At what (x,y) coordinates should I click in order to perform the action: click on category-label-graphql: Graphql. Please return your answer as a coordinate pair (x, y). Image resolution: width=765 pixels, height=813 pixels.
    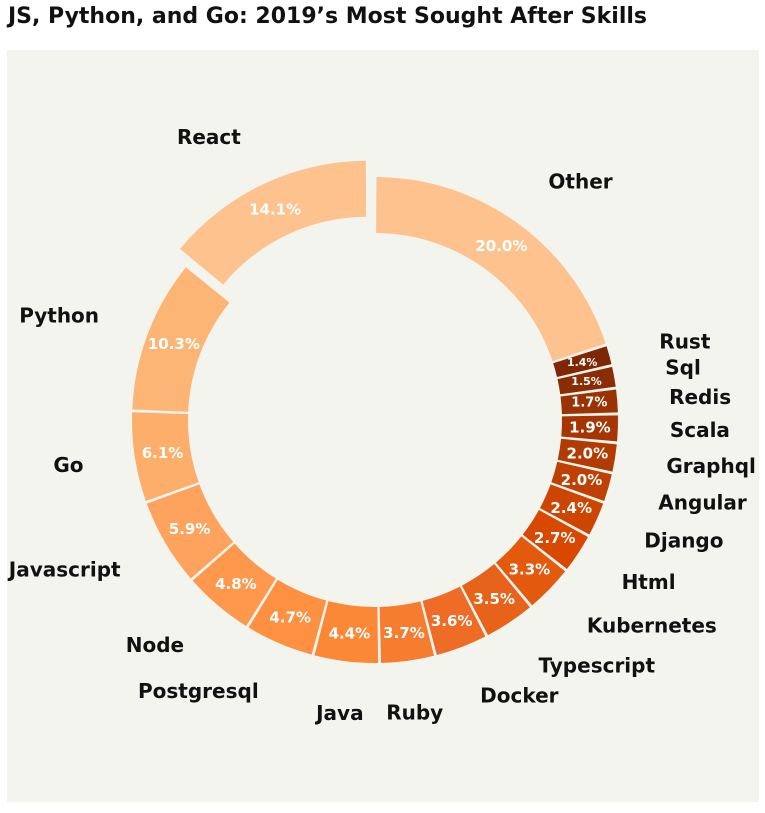
    Looking at the image, I should click on (711, 466).